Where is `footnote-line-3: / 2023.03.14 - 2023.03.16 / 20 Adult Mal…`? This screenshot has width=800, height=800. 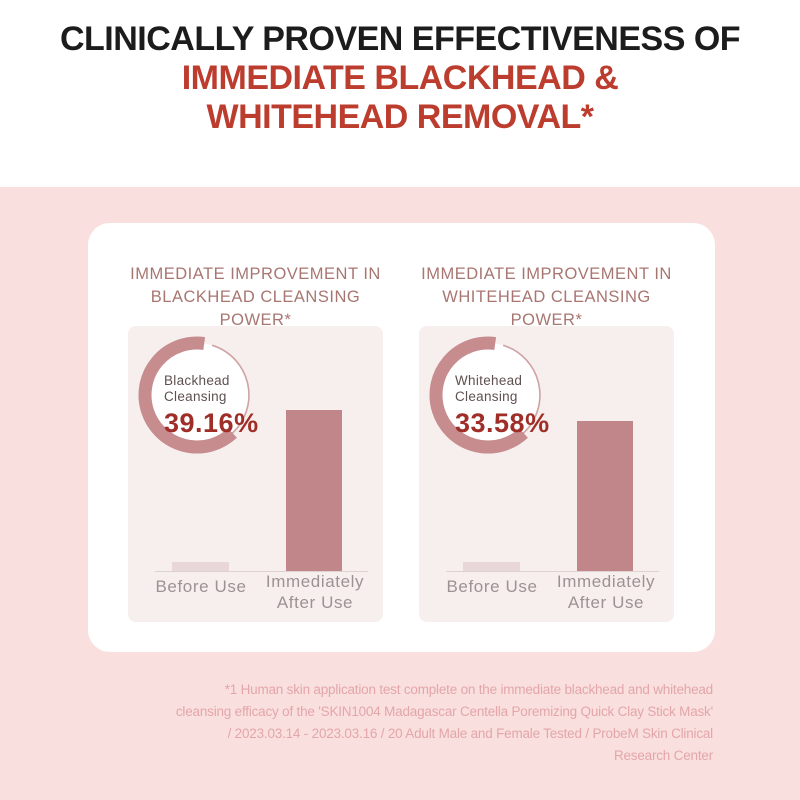
footnote-line-3: / 2023.03.14 - 2023.03.16 / 20 Adult Mal… is located at coordinates (470, 733).